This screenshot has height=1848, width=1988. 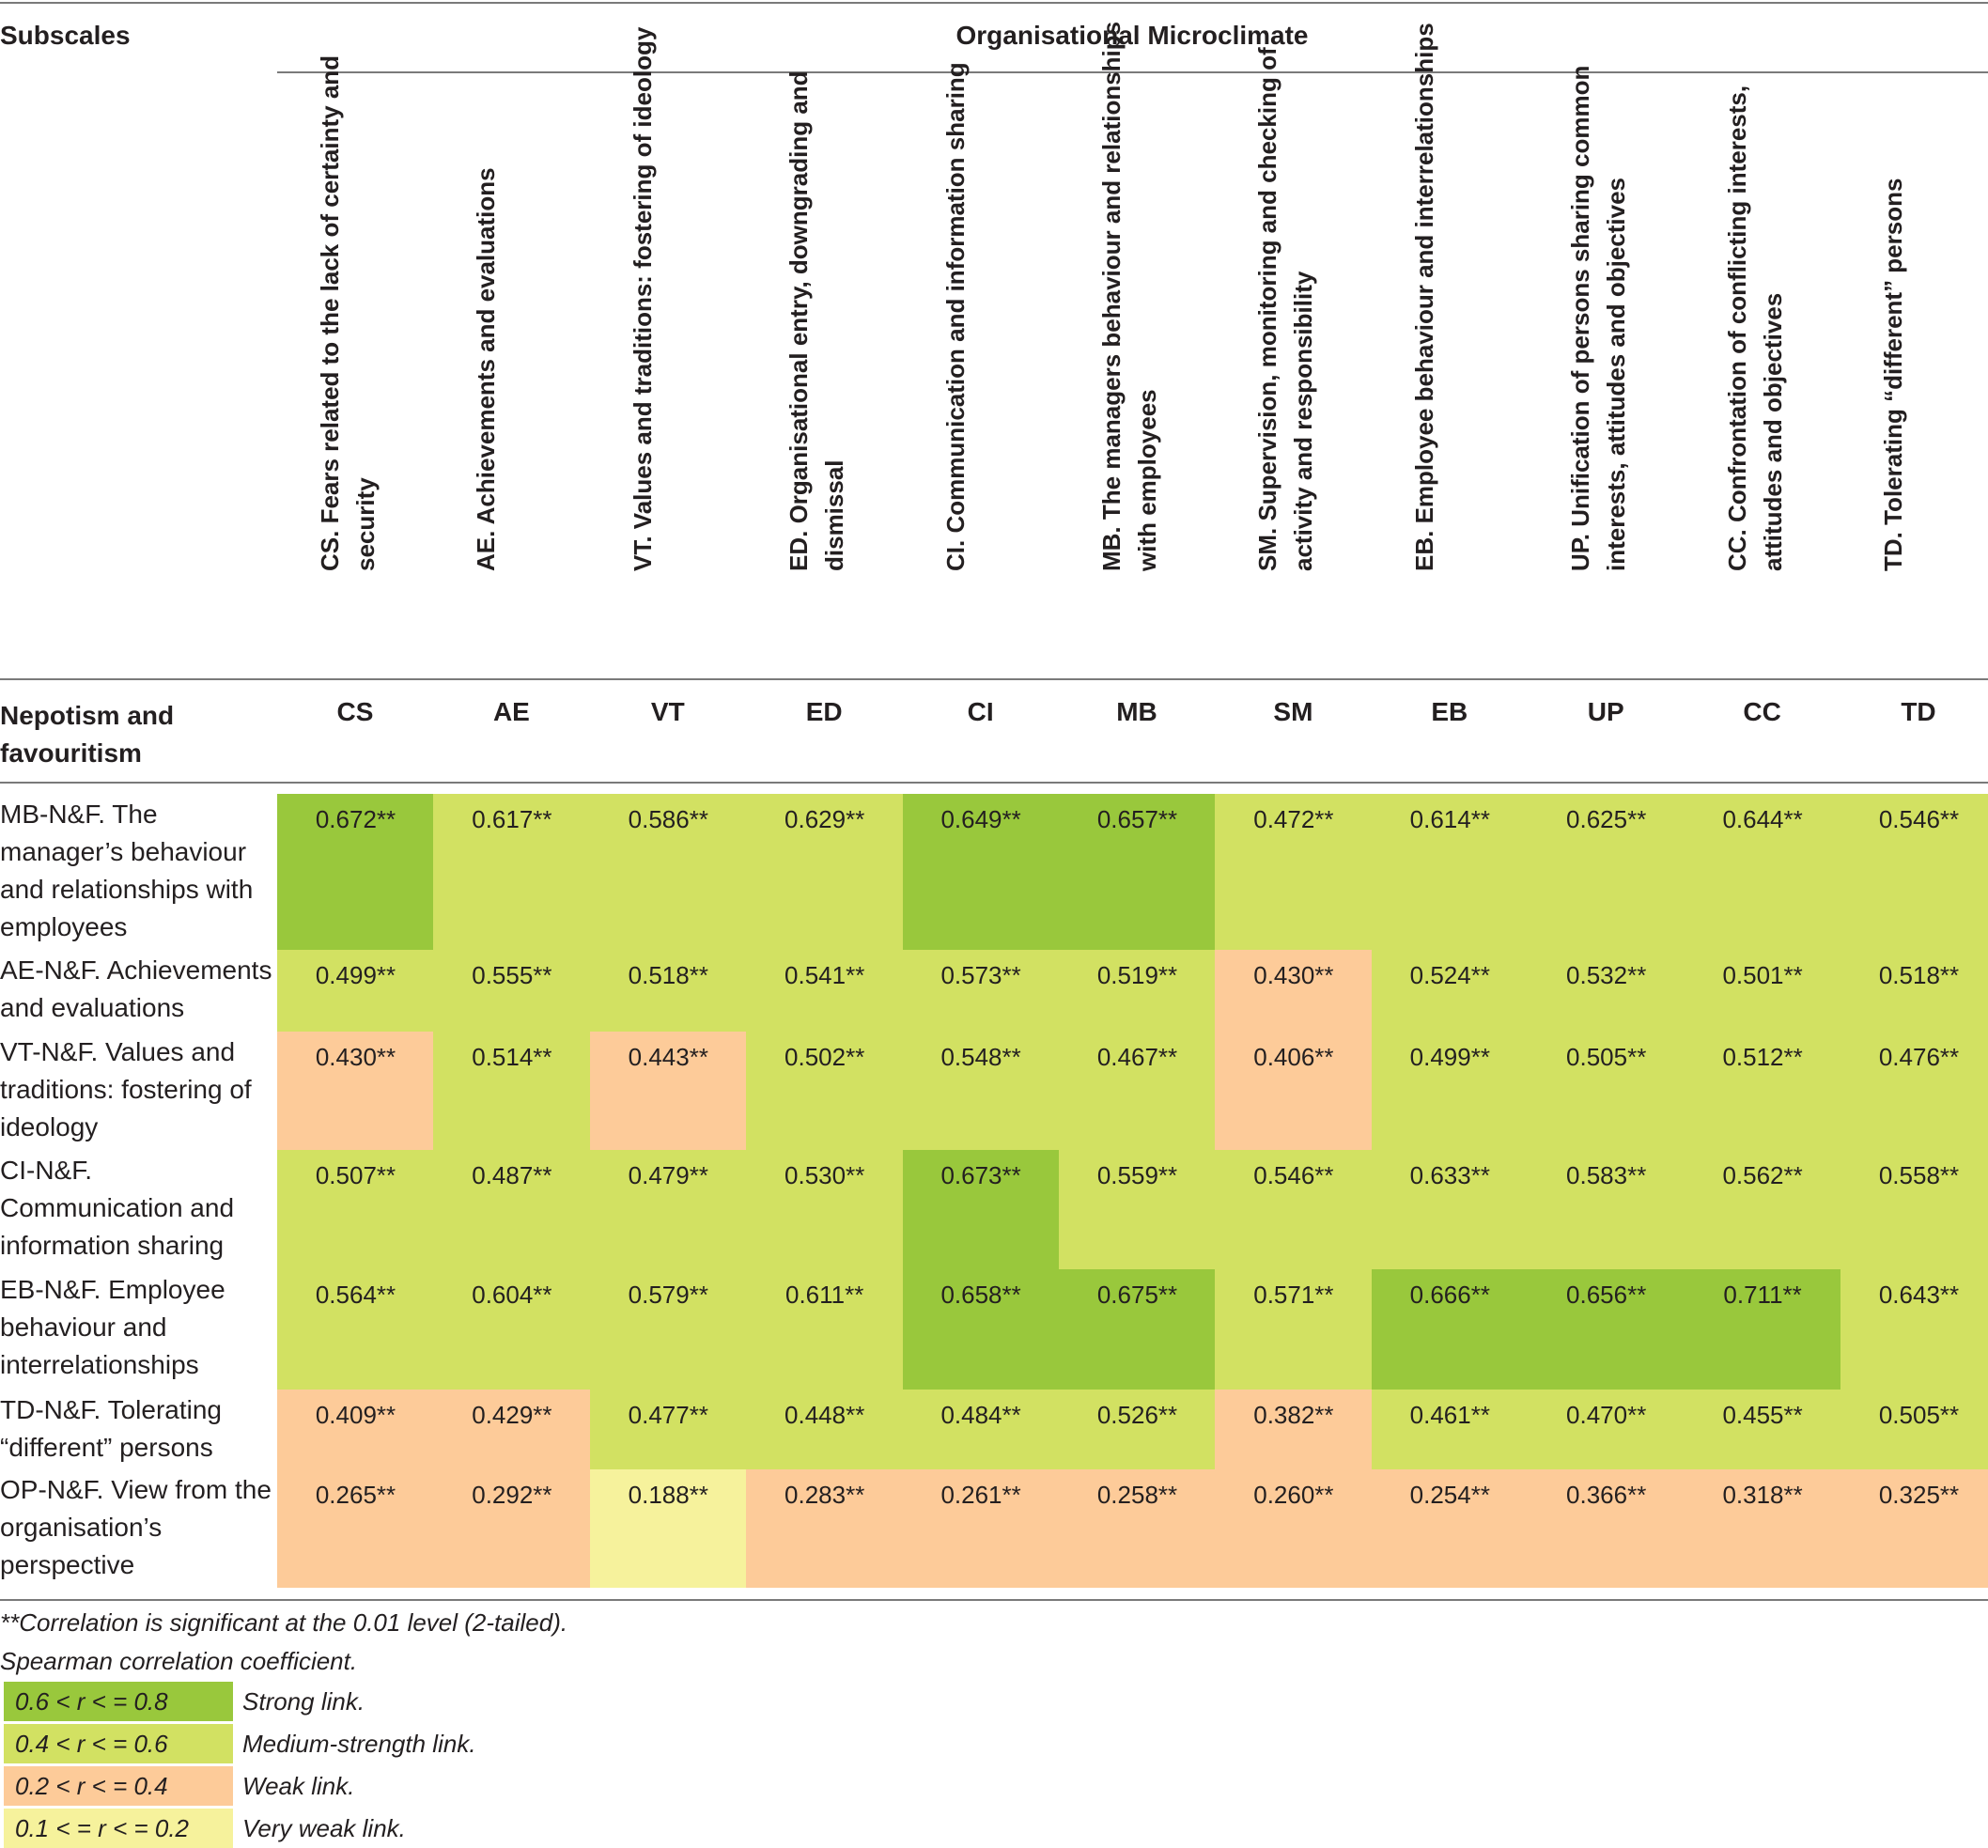 I want to click on column-code-td: TD, so click(x=1918, y=711).